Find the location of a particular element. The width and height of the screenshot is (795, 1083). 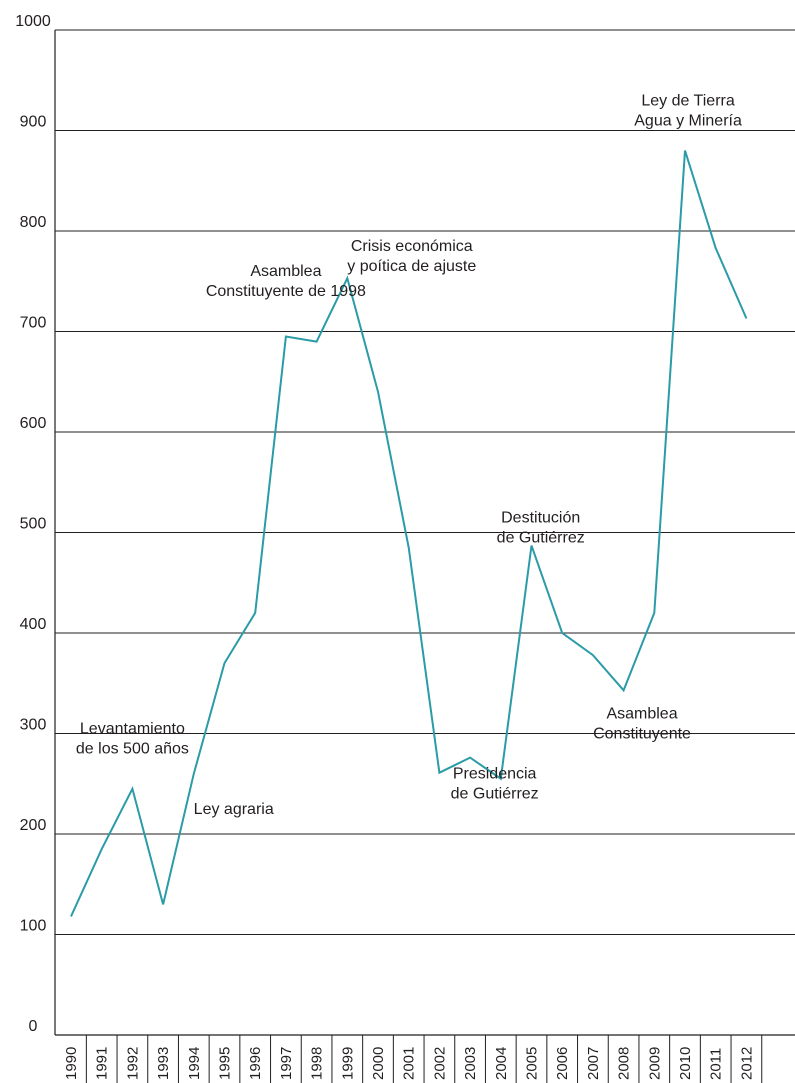

y-tick-label: 200 is located at coordinates (33, 825).